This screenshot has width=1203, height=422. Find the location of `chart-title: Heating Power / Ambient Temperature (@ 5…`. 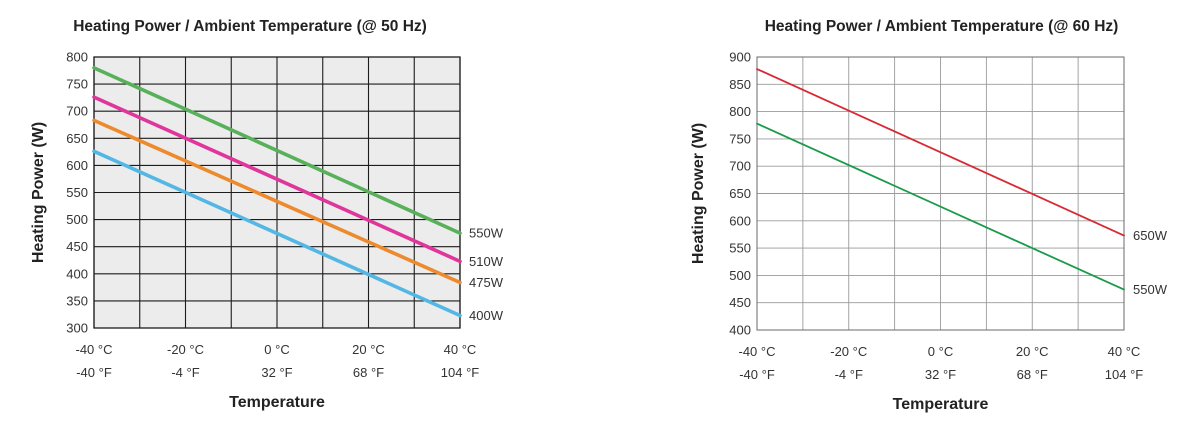

chart-title: Heating Power / Ambient Temperature (@ 5… is located at coordinates (250, 26).